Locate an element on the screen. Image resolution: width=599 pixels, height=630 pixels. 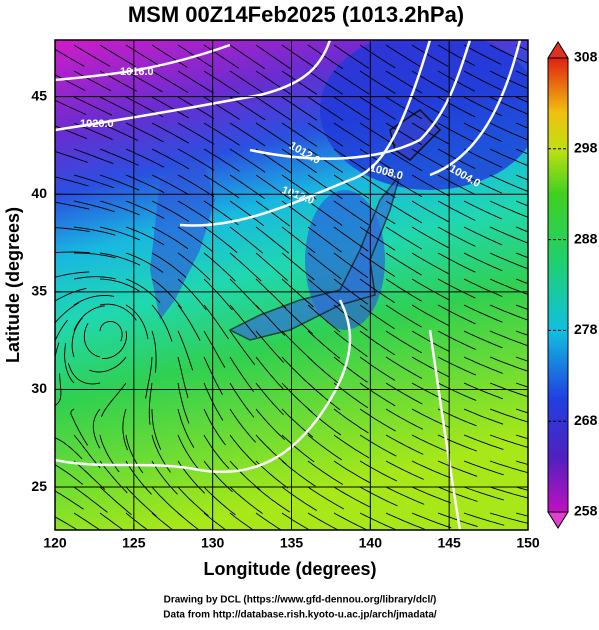
y-tick-label: 25 is located at coordinates (39, 486).